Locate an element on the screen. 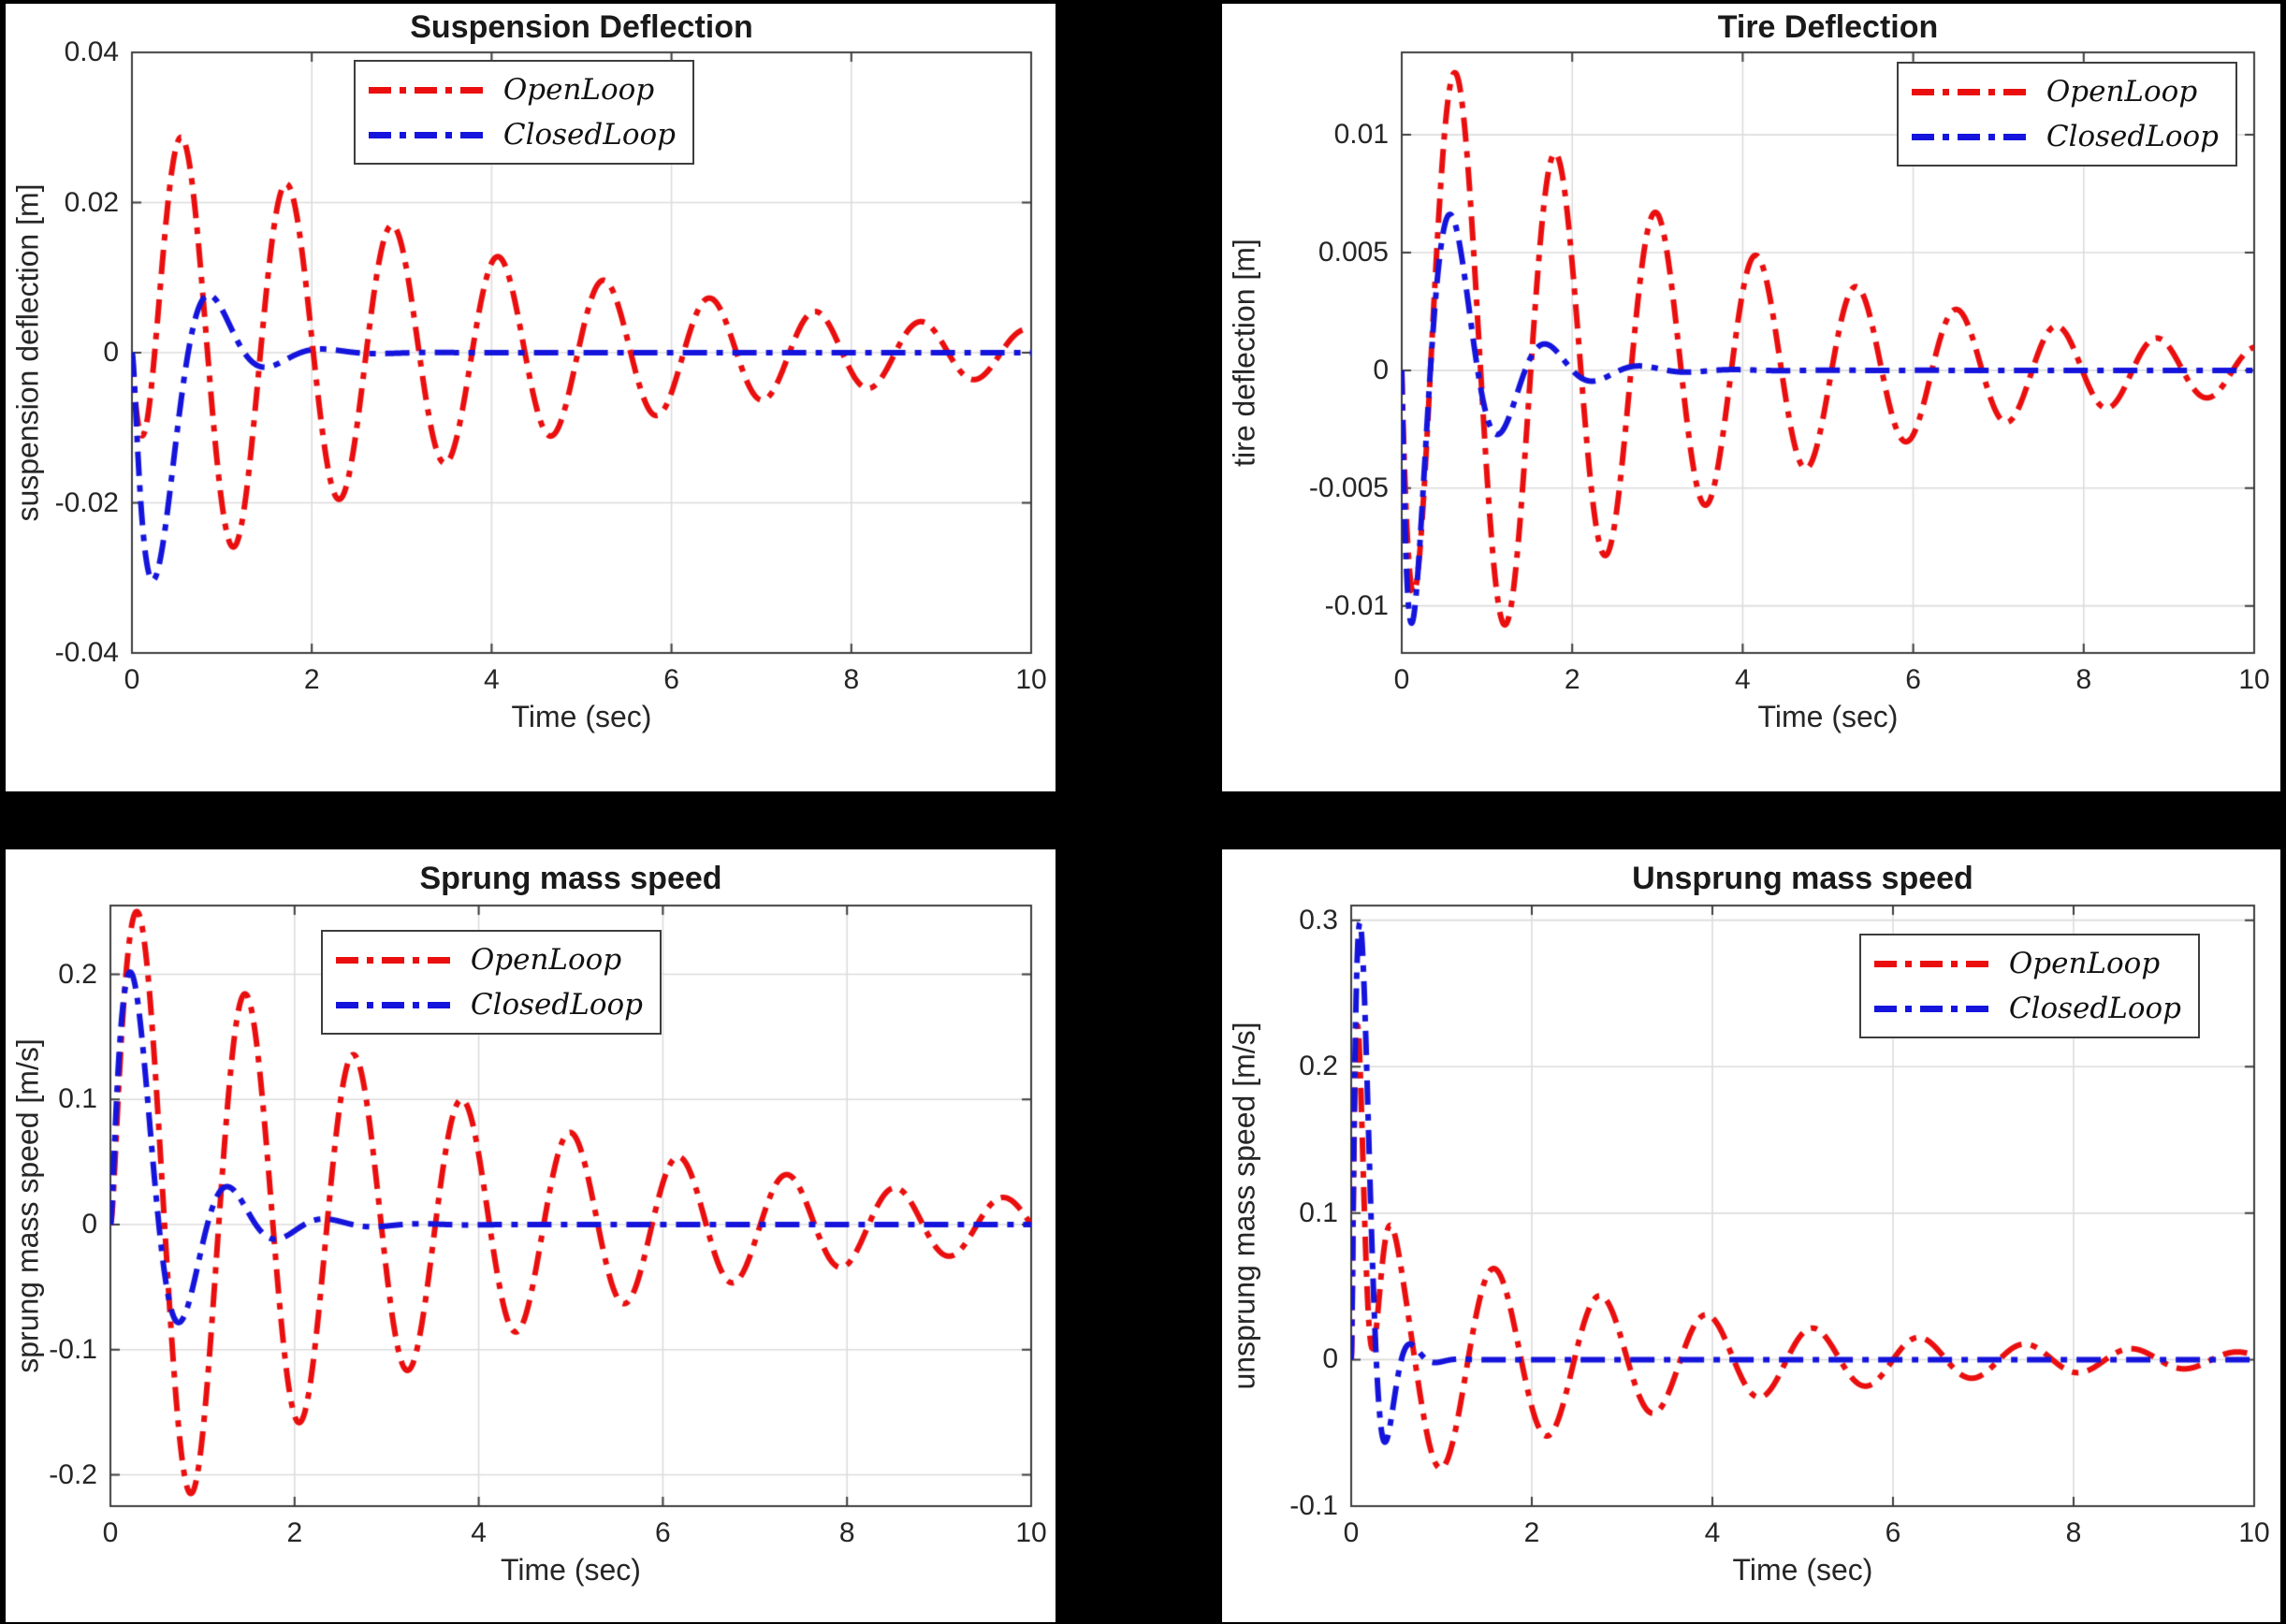  y-tick-label: -0.2 is located at coordinates (73, 1474).